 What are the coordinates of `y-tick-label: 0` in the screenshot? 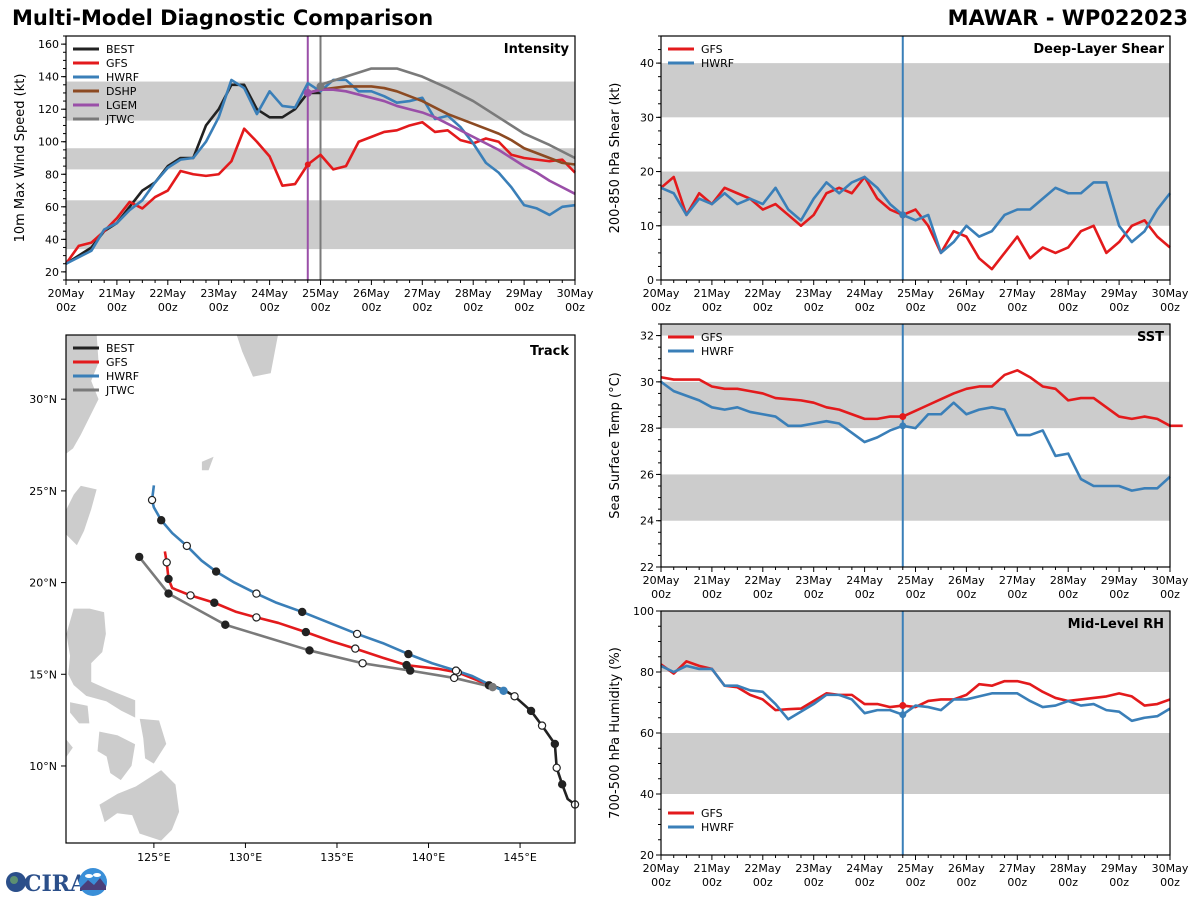 It's located at (650, 280).